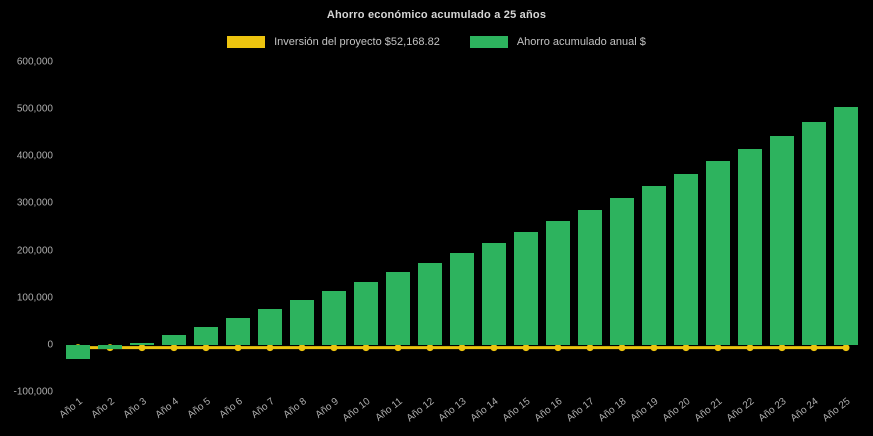 The height and width of the screenshot is (436, 873). What do you see at coordinates (135, 408) in the screenshot?
I see `x-tick-year-3: Año 3` at bounding box center [135, 408].